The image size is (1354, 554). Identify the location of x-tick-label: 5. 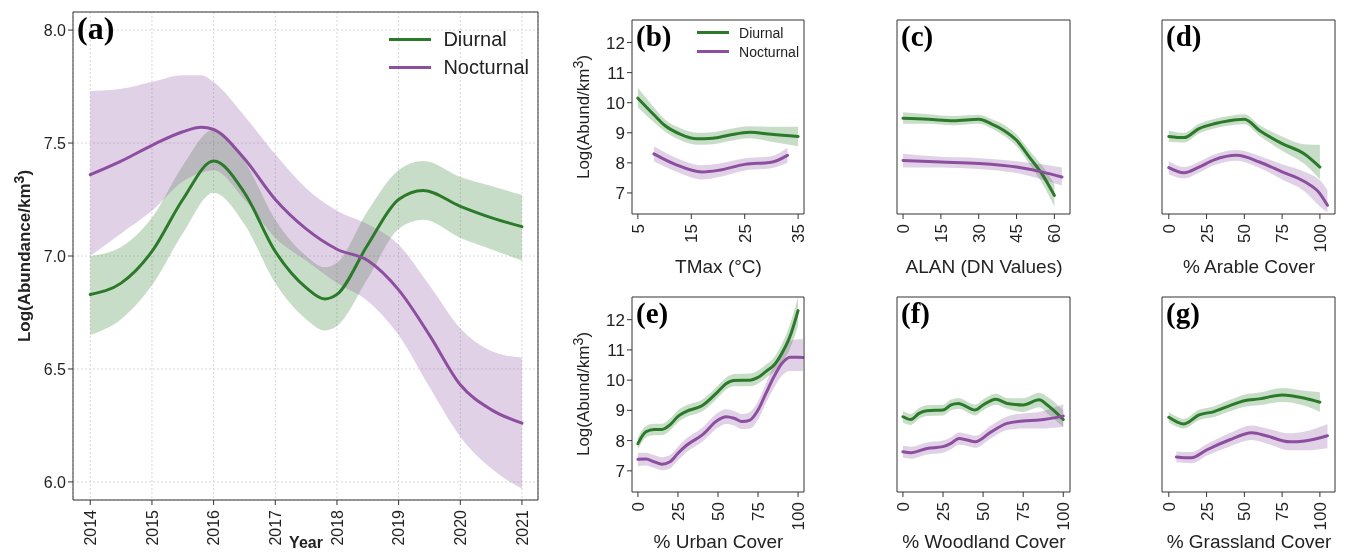
(638, 229).